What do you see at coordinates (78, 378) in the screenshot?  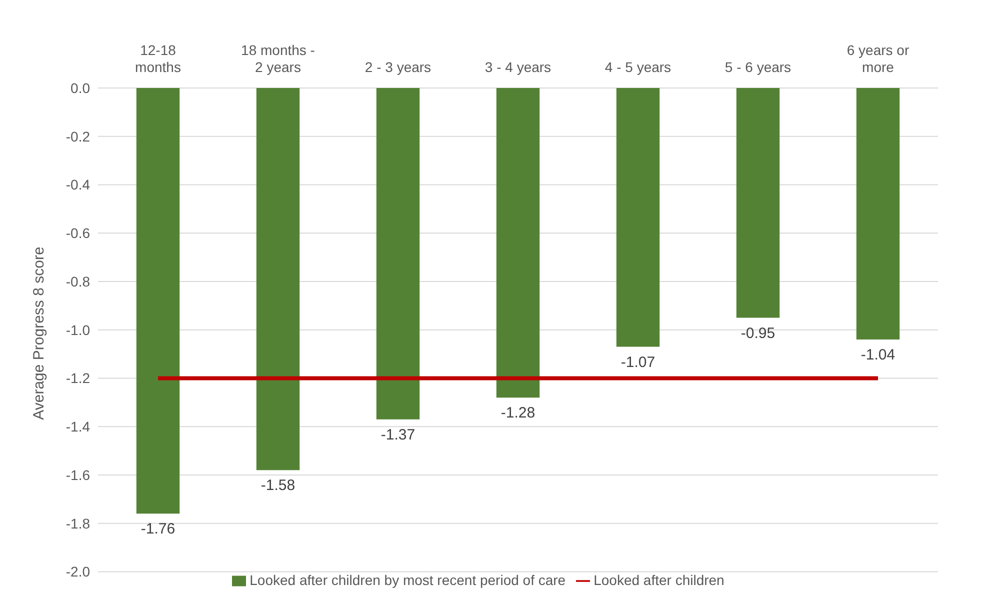 I see `y-tick-label: -1.2` at bounding box center [78, 378].